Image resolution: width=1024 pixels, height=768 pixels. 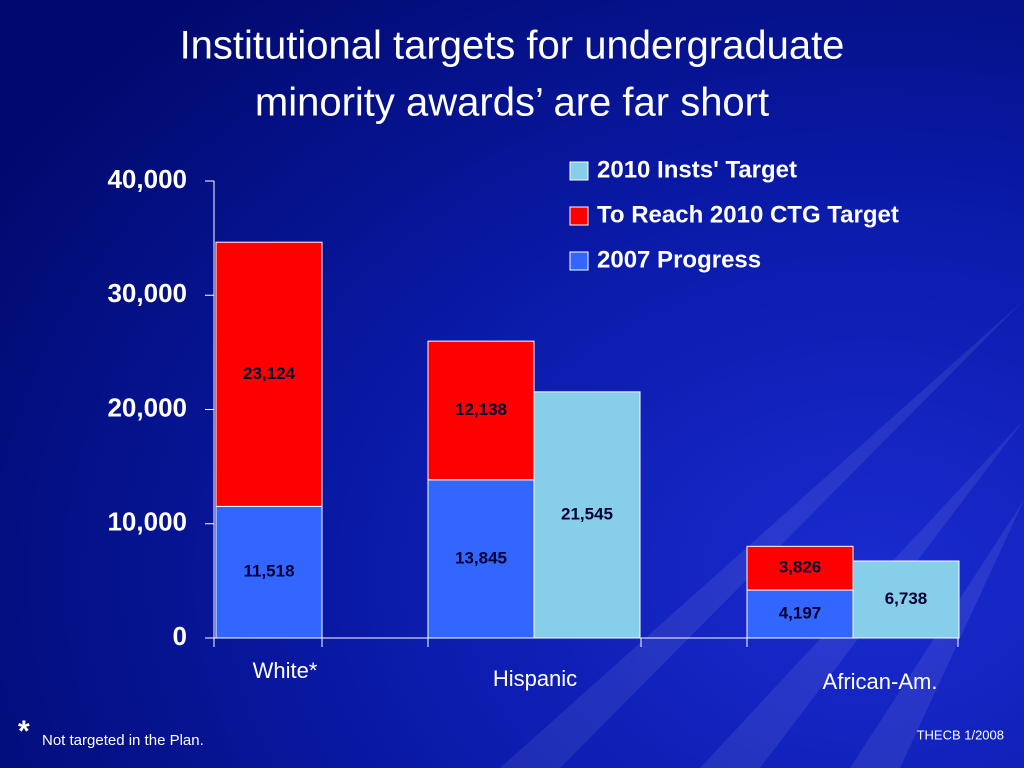 What do you see at coordinates (285, 670) in the screenshot?
I see `x-tick-label: White*` at bounding box center [285, 670].